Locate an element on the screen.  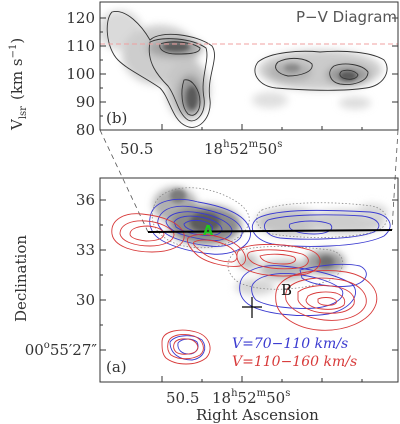
panel-a-xtick-labels: 50.5 18h52m50s is located at coordinates (228, 397).